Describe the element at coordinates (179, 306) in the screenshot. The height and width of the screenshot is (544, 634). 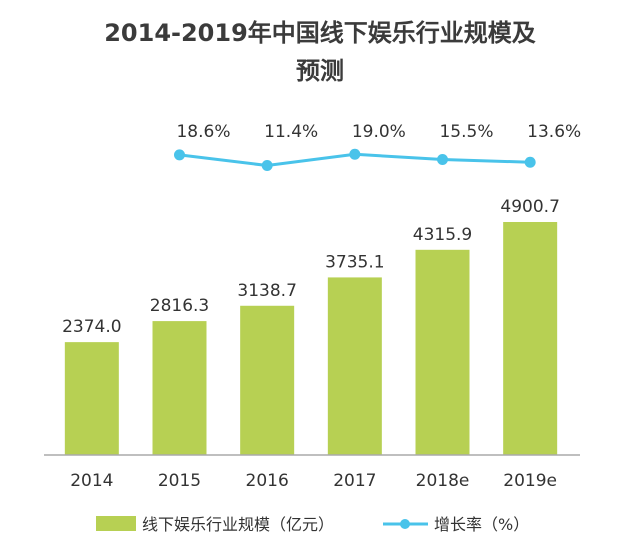
I see `bar-label-2015: 2816.3` at that location.